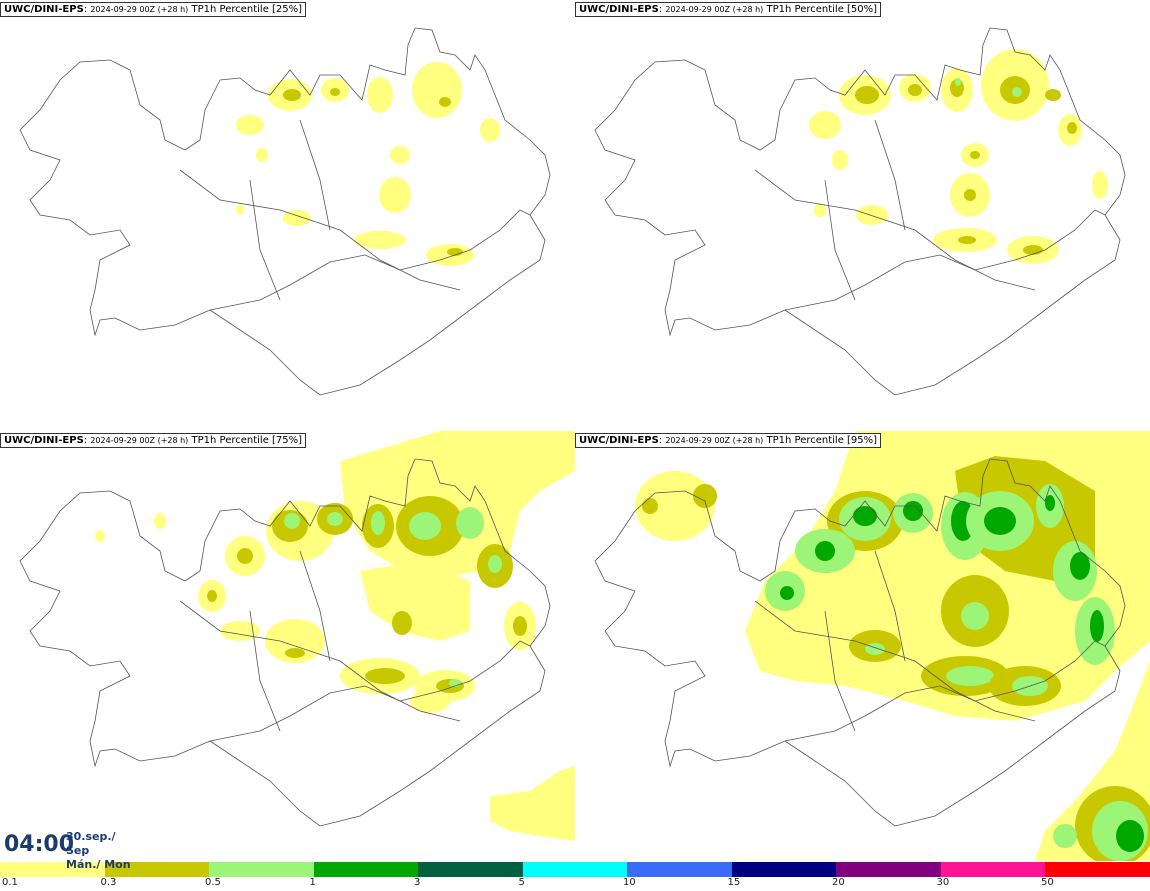 Image resolution: width=1150 pixels, height=891 pixels. What do you see at coordinates (575, 884) in the screenshot?
I see `legend-ticks: 0.1 0.3 0.5 1 3 5 10 15 20 30 50` at bounding box center [575, 884].